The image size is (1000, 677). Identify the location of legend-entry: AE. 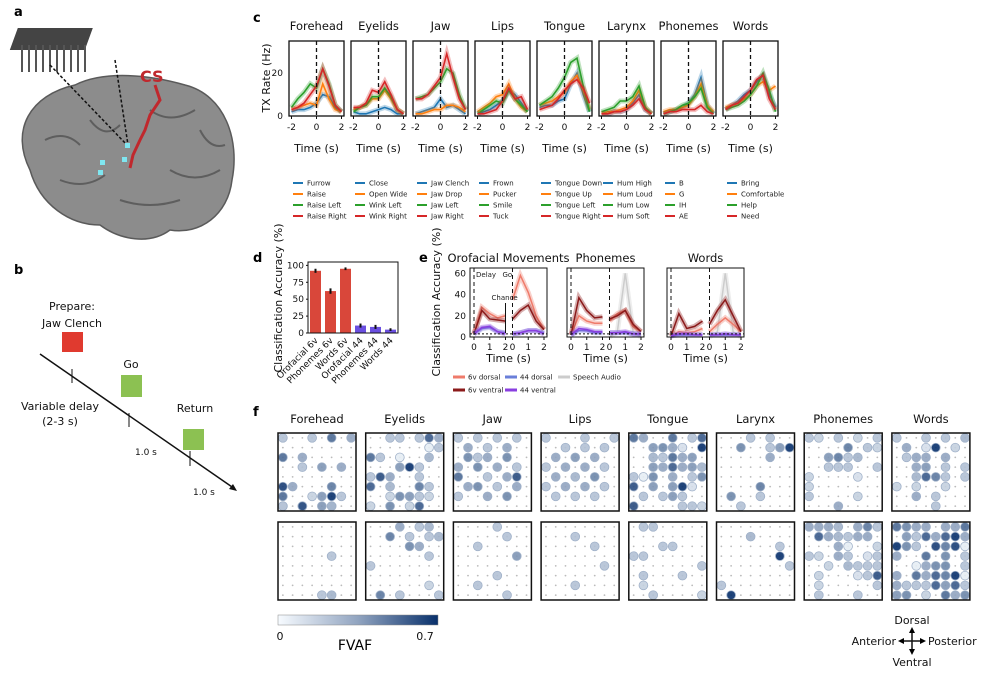
(683, 217).